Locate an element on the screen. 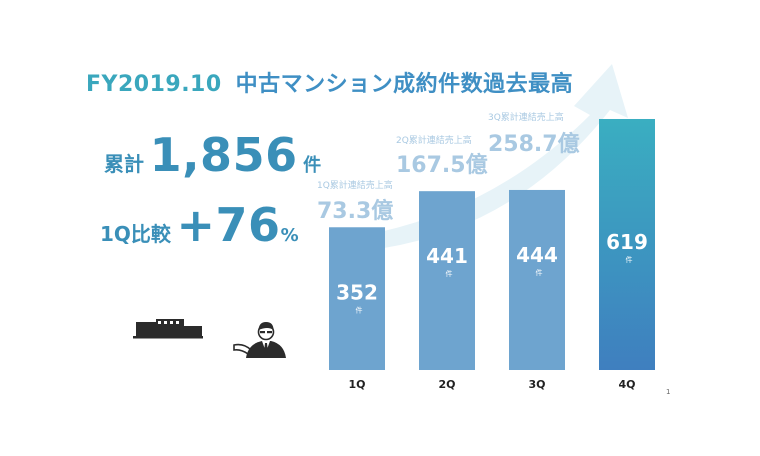  bar-3q is located at coordinates (537, 279).